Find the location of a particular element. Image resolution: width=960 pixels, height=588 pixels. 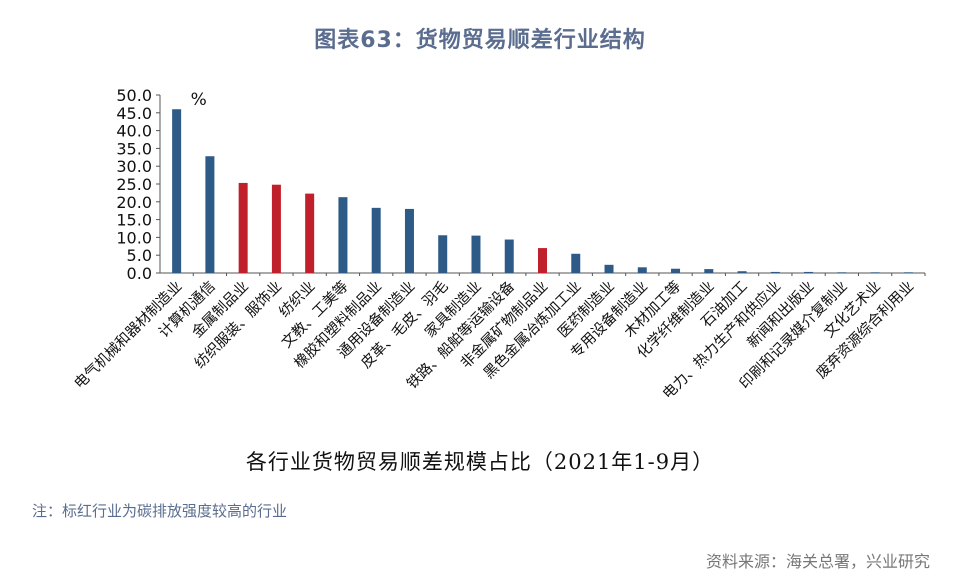

y-tick-label: 35.0 is located at coordinates (134, 148).